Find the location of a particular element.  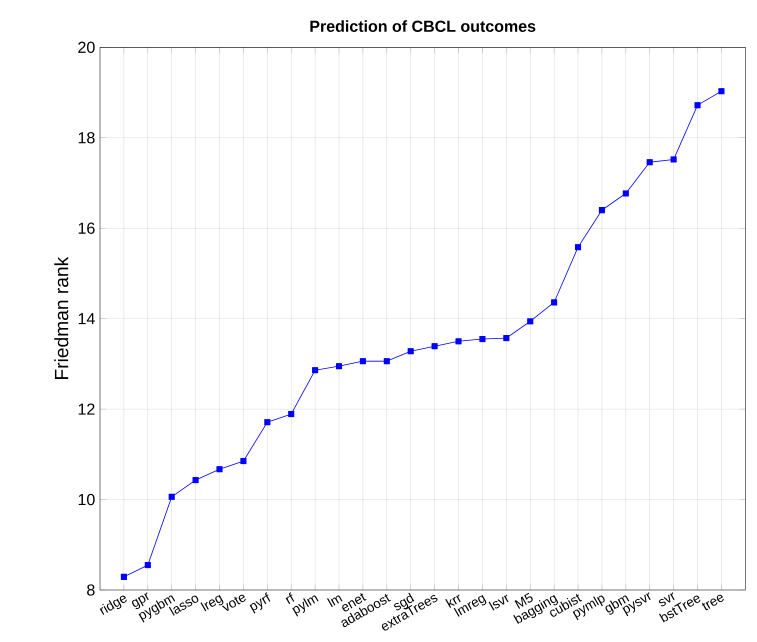

y-tick-label: 18 is located at coordinates (86, 138).